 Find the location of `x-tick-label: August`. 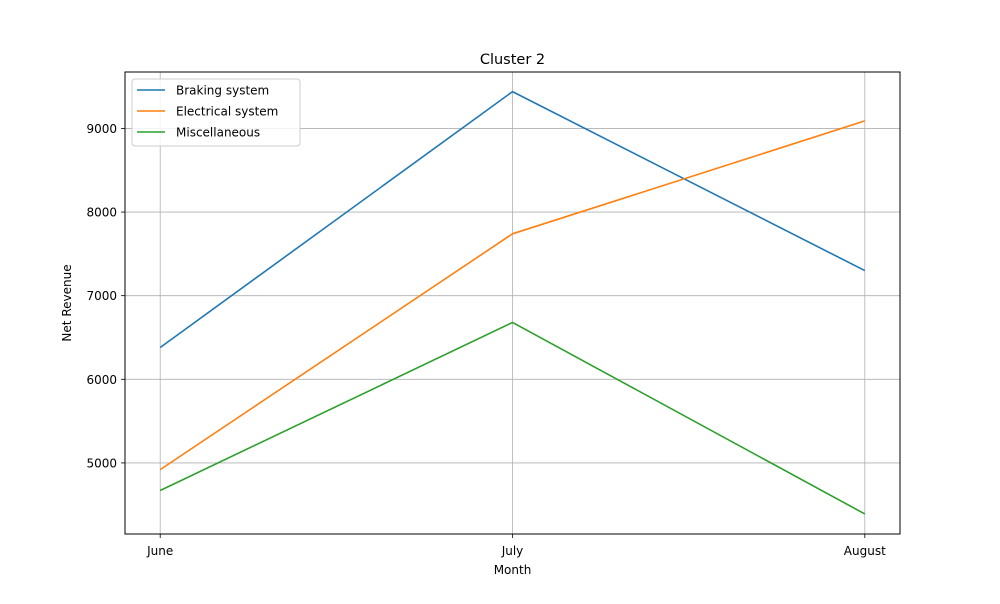

x-tick-label: August is located at coordinates (865, 551).